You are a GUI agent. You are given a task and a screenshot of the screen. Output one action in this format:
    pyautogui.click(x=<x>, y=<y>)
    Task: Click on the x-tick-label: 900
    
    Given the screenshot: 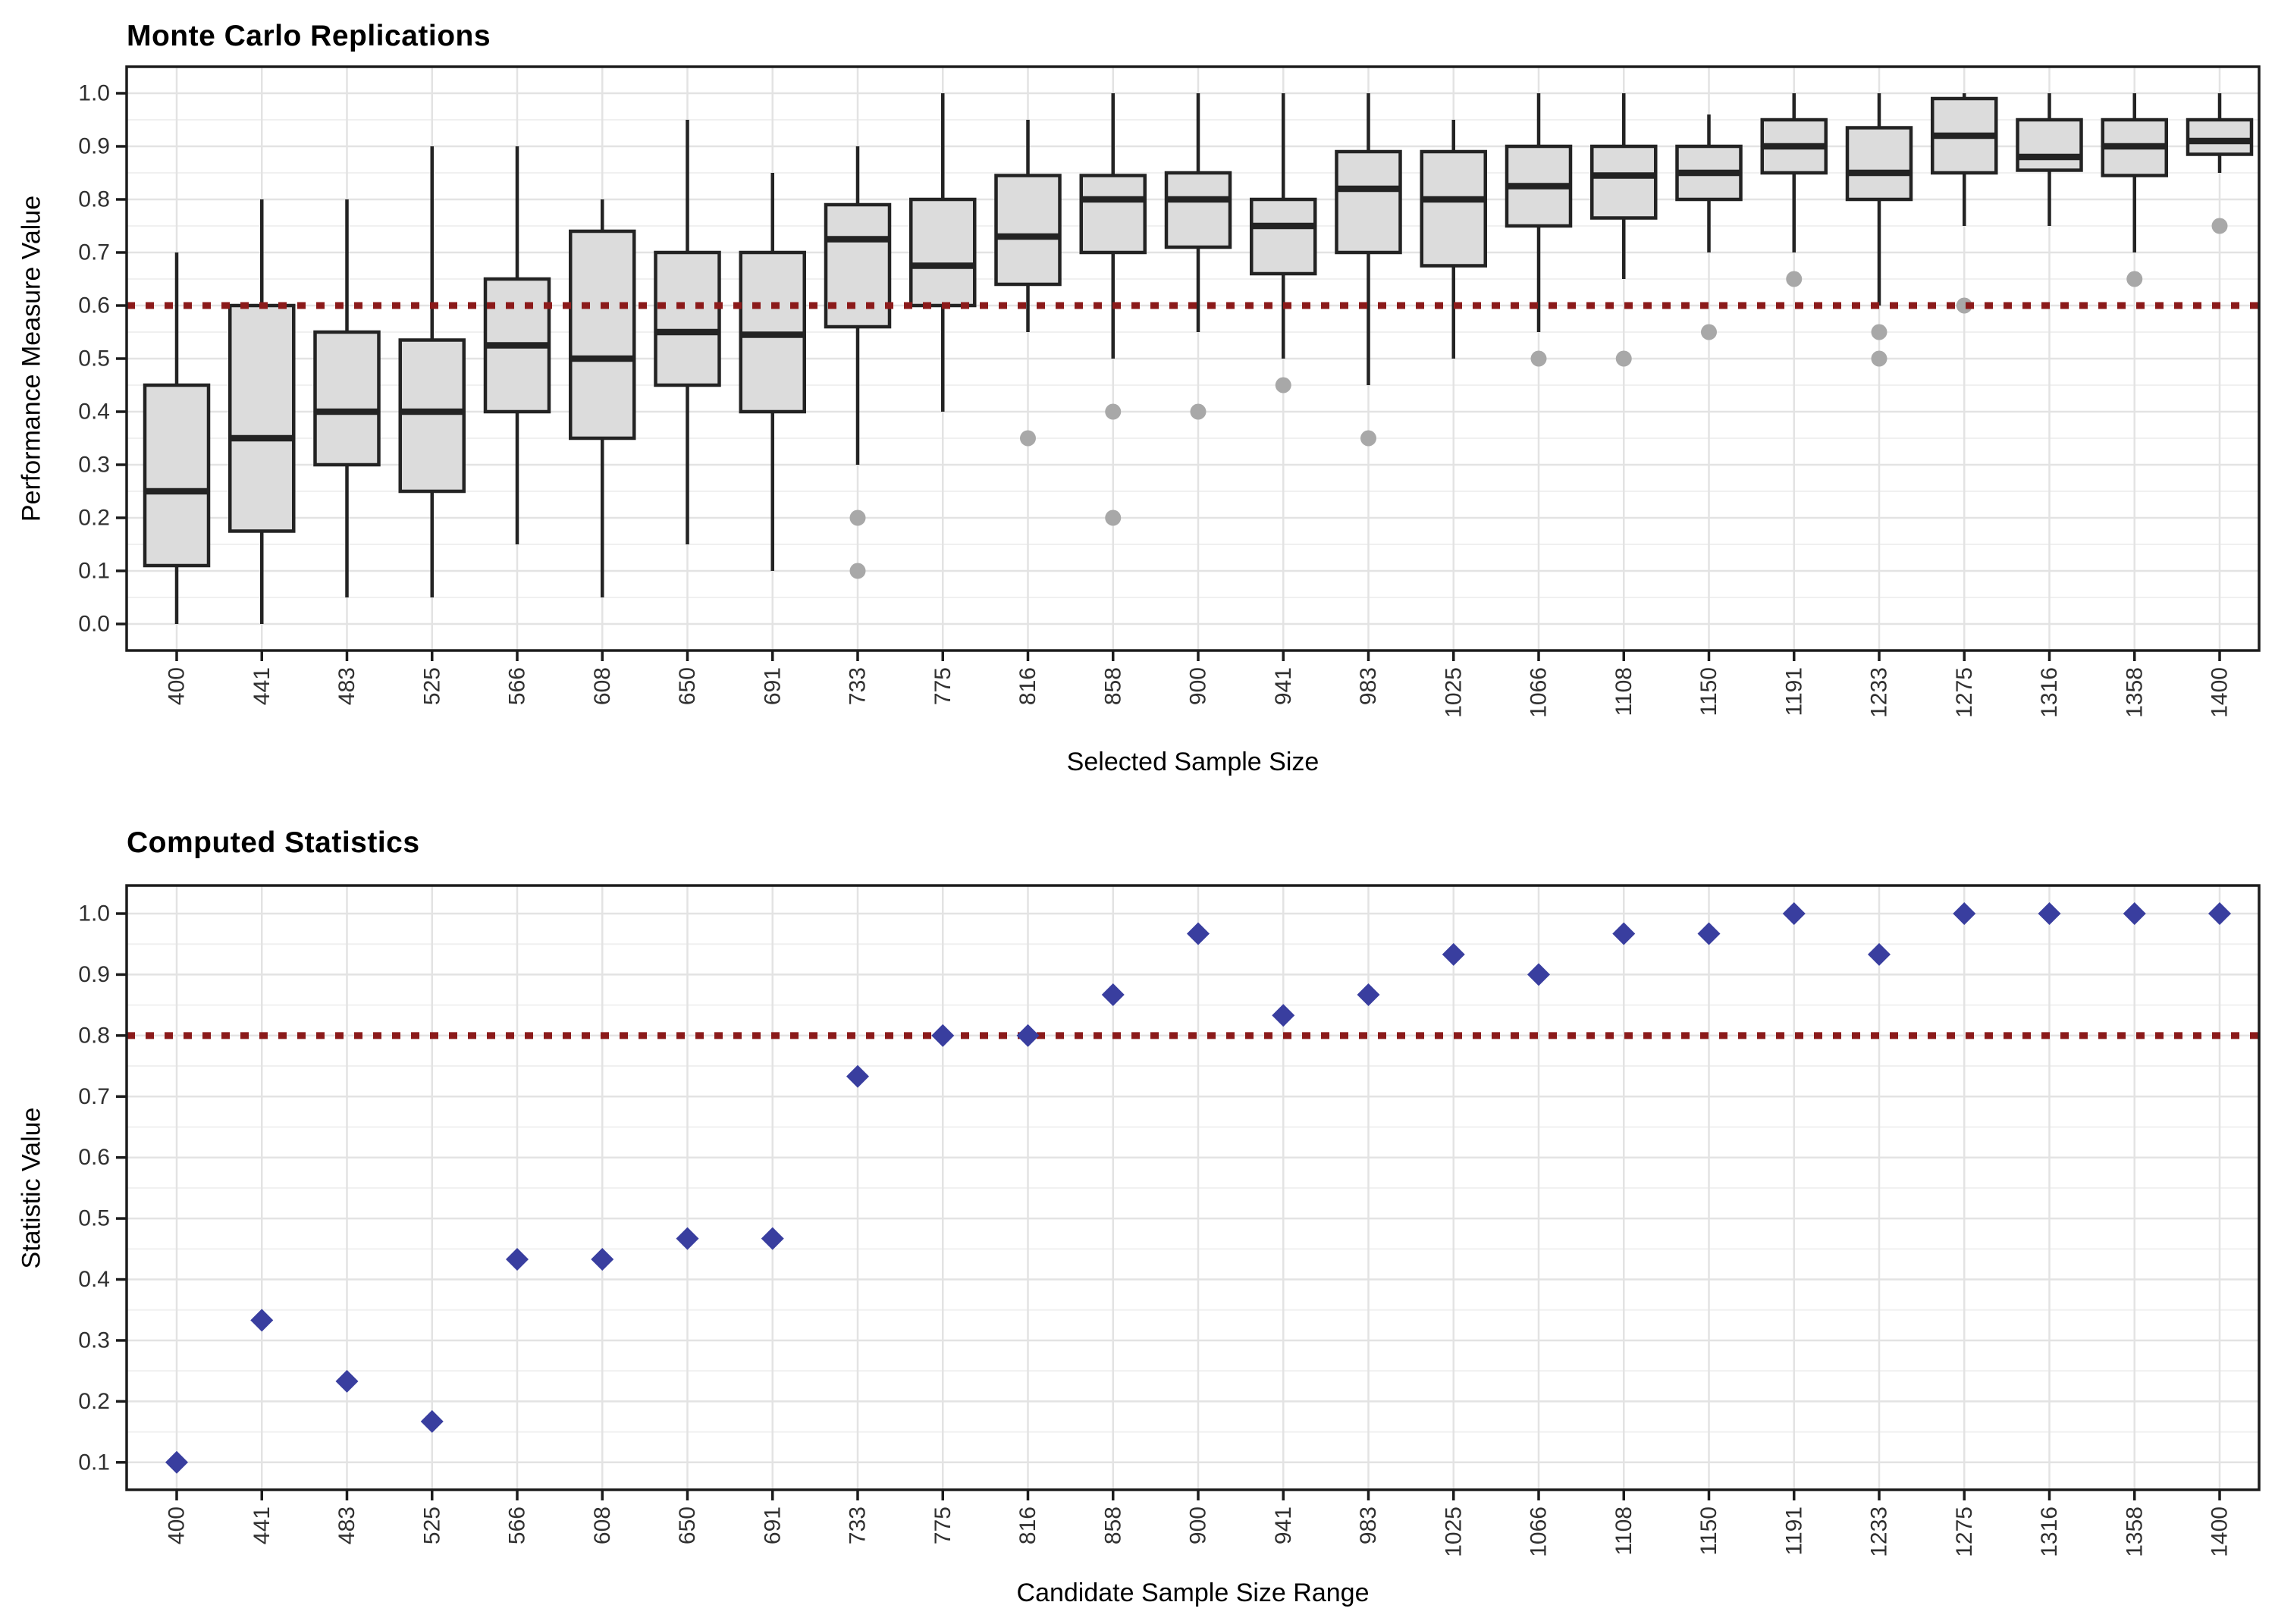 What is the action you would take?
    pyautogui.click(x=1198, y=686)
    